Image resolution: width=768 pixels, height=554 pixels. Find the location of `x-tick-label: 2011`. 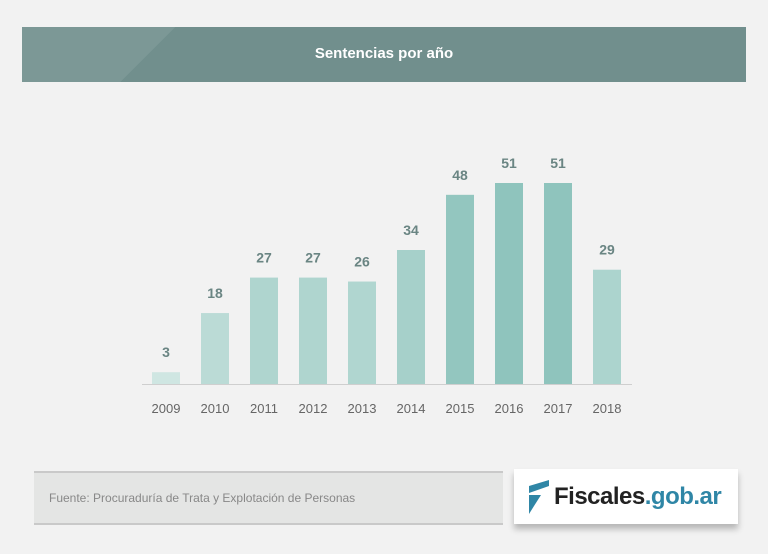

x-tick-label: 2011 is located at coordinates (264, 408).